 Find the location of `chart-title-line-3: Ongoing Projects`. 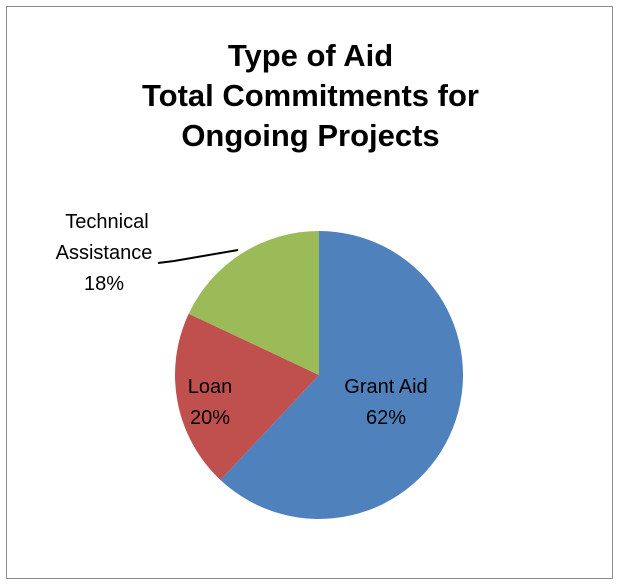

chart-title-line-3: Ongoing Projects is located at coordinates (310, 135).